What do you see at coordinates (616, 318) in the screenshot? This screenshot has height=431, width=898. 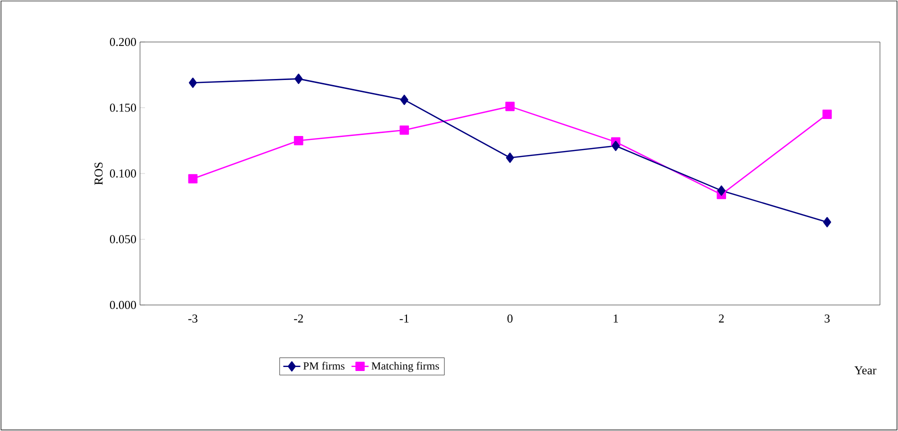 I see `x-tick-label: 1` at bounding box center [616, 318].